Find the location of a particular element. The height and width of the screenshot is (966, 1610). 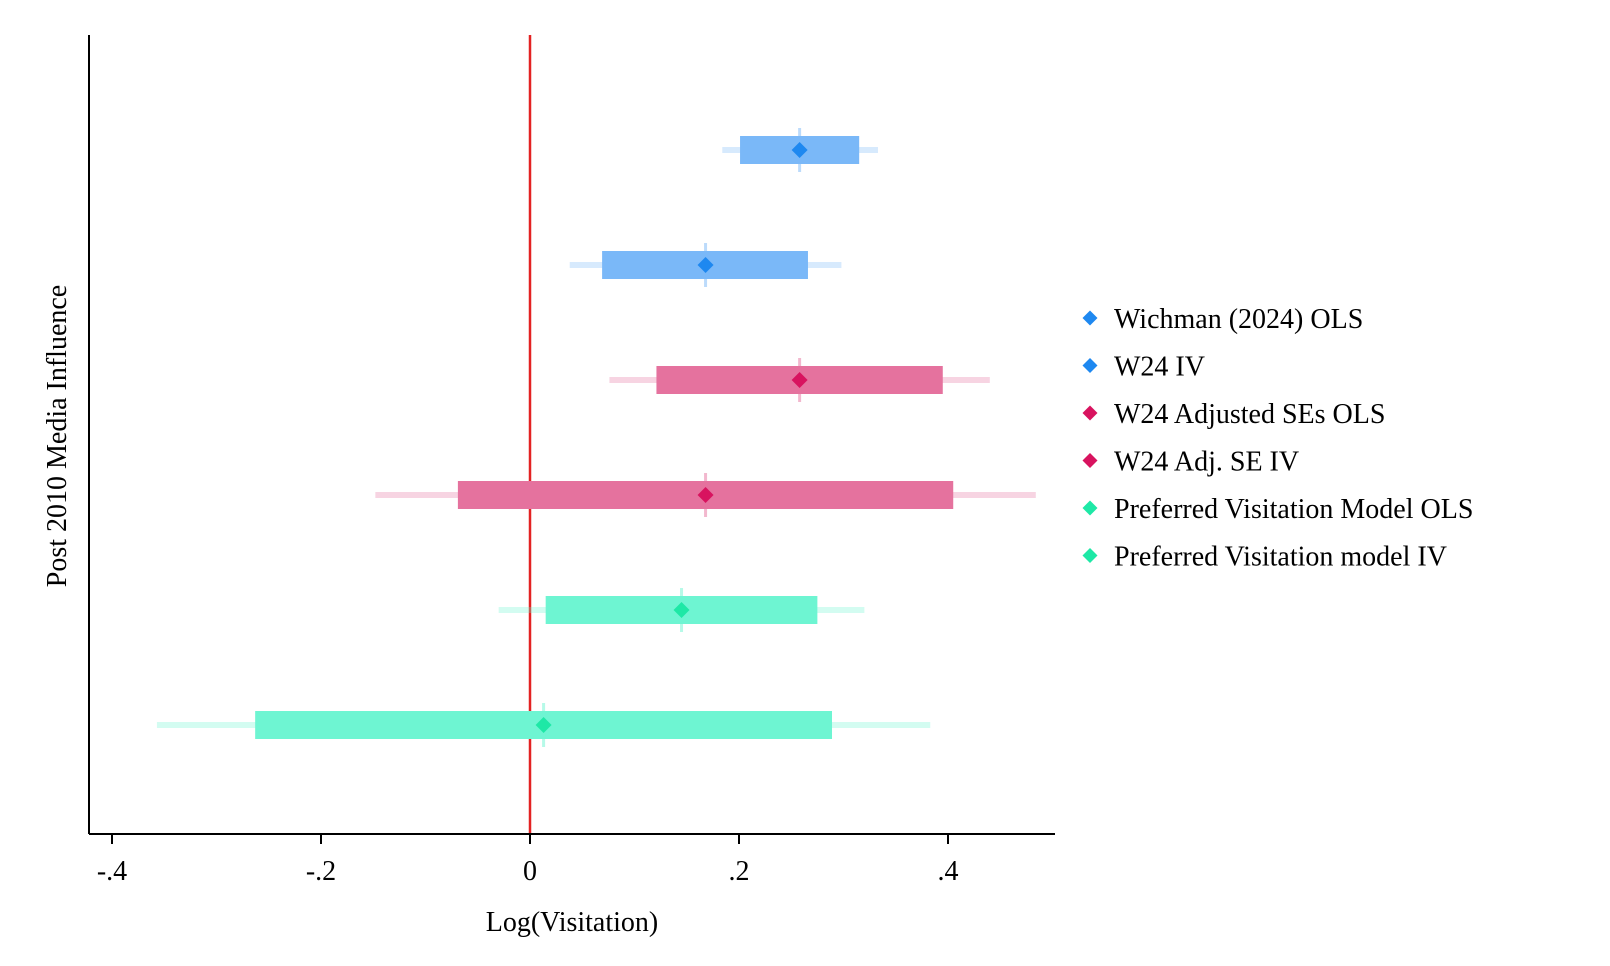

x-tick-label: .2 is located at coordinates (739, 871).